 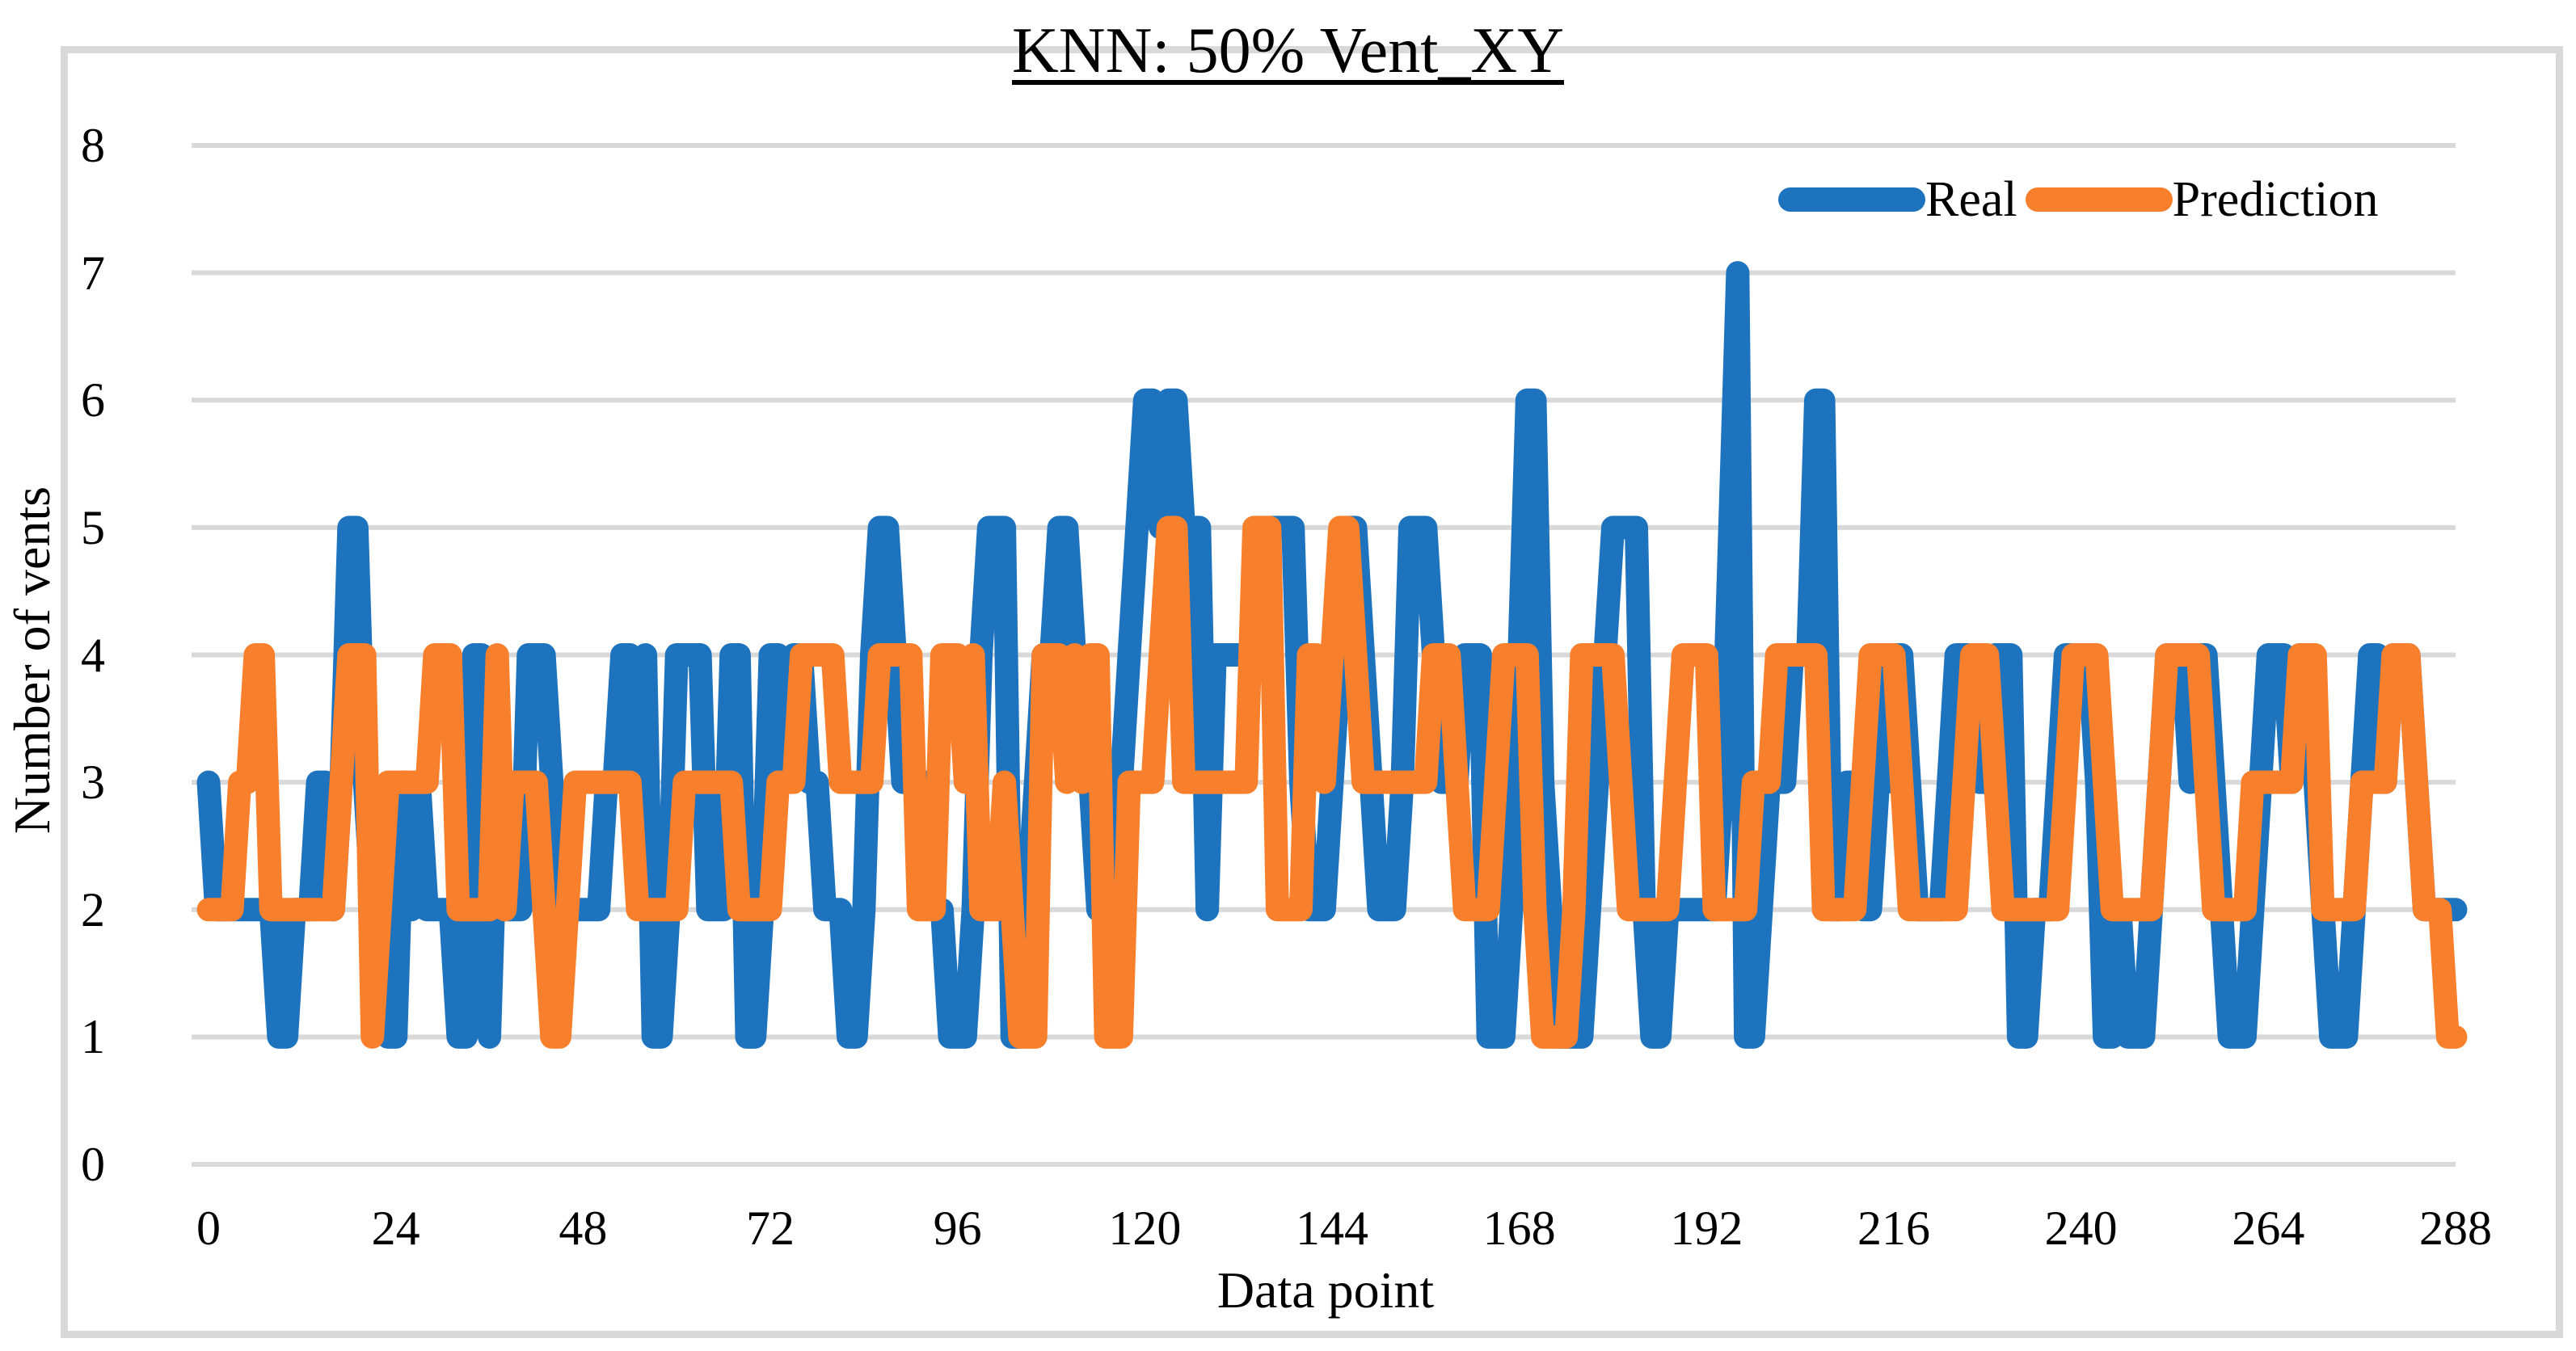 I want to click on y-tick-label-4: 4, so click(x=93, y=655).